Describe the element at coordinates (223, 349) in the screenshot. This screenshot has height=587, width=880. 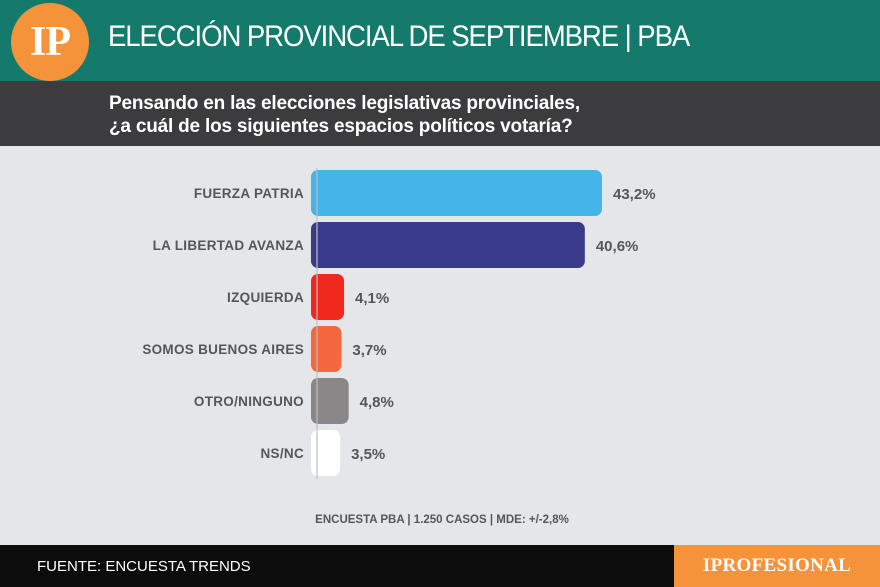
I see `category-label: SOMOS BUENOS AIRES` at that location.